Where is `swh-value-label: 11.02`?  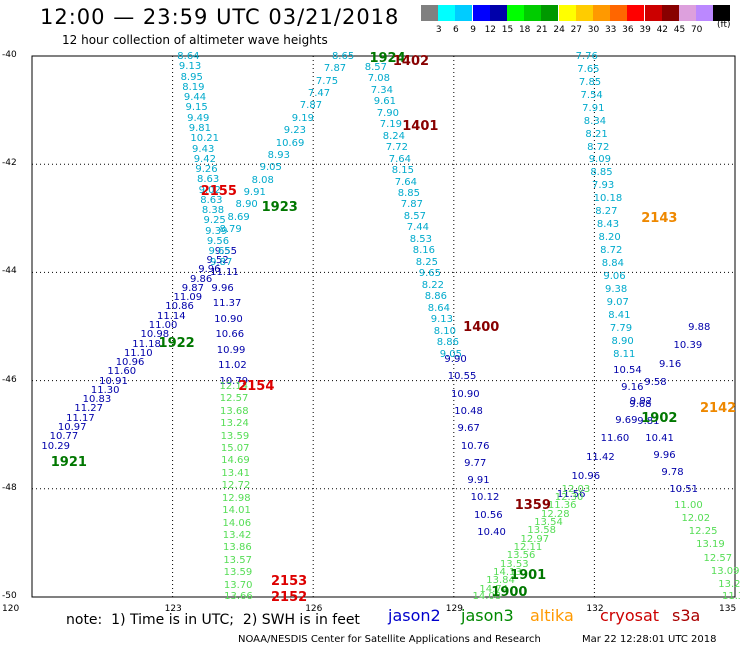
swh-value-label: 11.02 is located at coordinates (232, 366).